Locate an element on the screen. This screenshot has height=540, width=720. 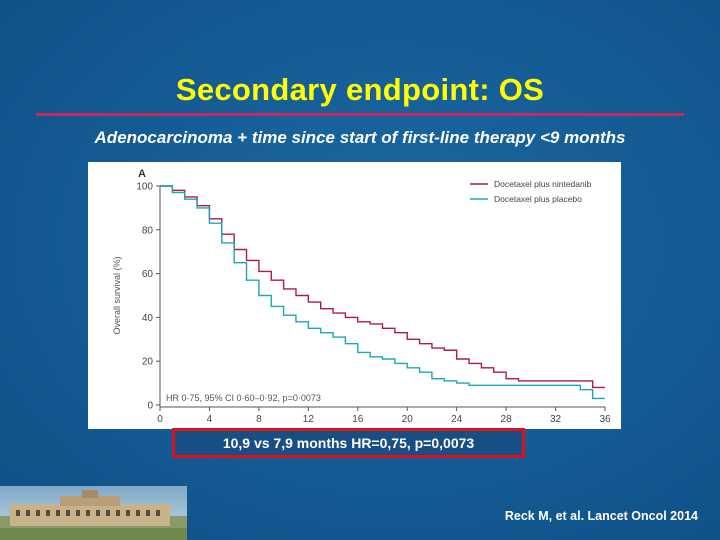
y-tick-label: 100 is located at coordinates (144, 187).